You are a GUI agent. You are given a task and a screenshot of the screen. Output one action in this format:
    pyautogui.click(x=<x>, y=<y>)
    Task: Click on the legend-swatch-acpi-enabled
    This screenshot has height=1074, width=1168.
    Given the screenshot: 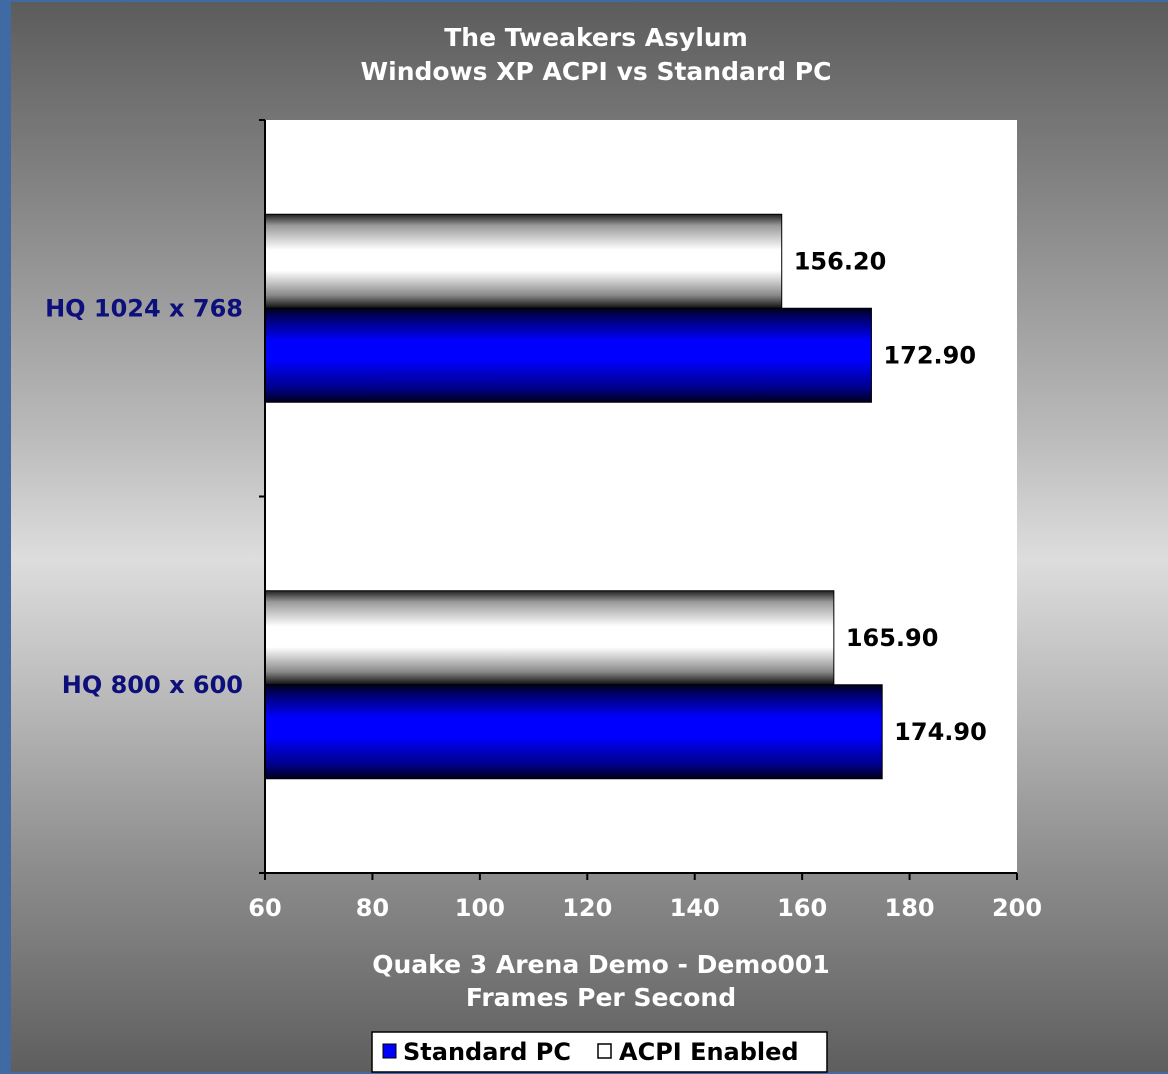 What is the action you would take?
    pyautogui.click(x=604, y=1051)
    